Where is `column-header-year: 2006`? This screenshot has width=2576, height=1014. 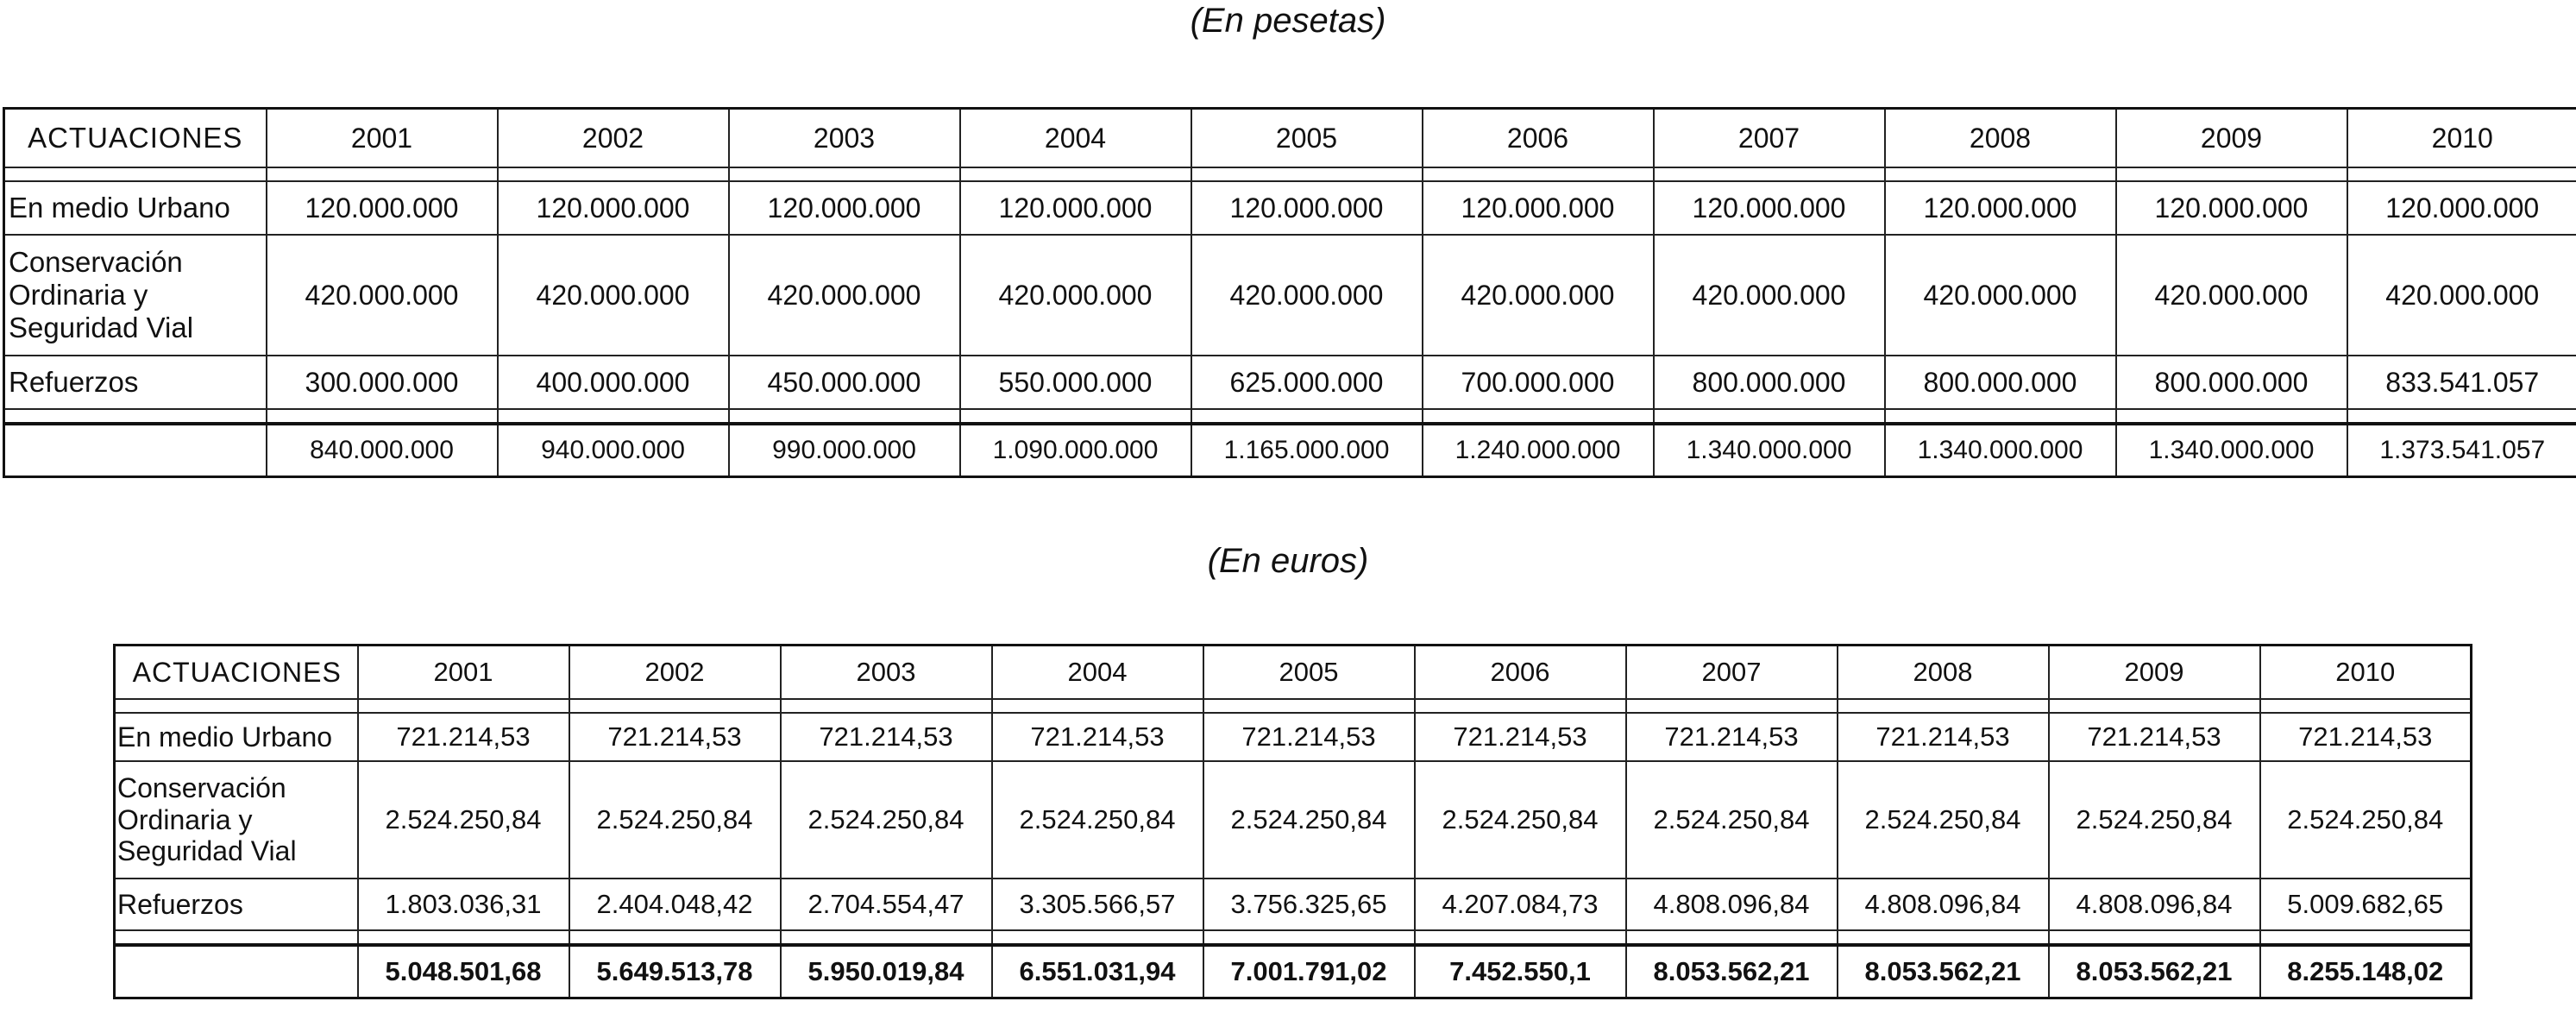
column-header-year: 2006 is located at coordinates (1520, 672).